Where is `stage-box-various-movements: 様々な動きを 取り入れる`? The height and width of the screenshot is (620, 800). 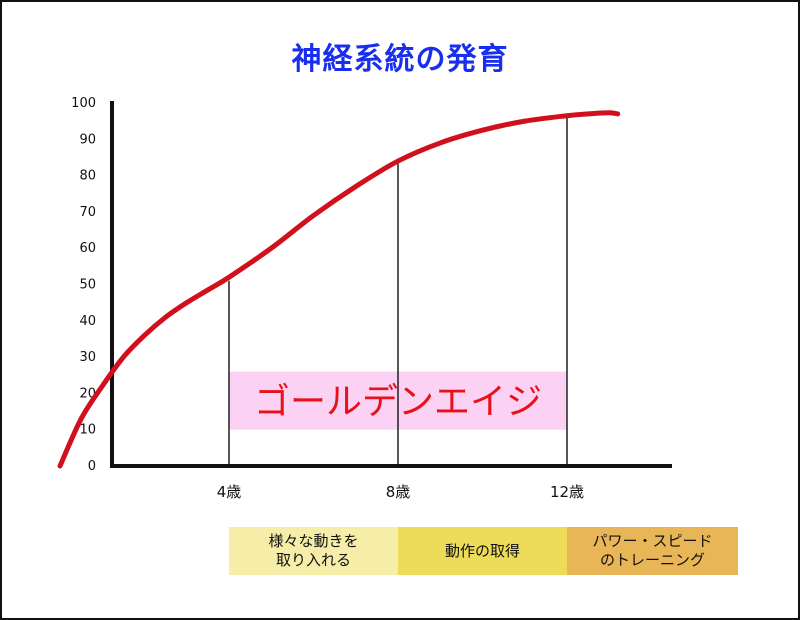 stage-box-various-movements: 様々な動きを 取り入れる is located at coordinates (313, 551).